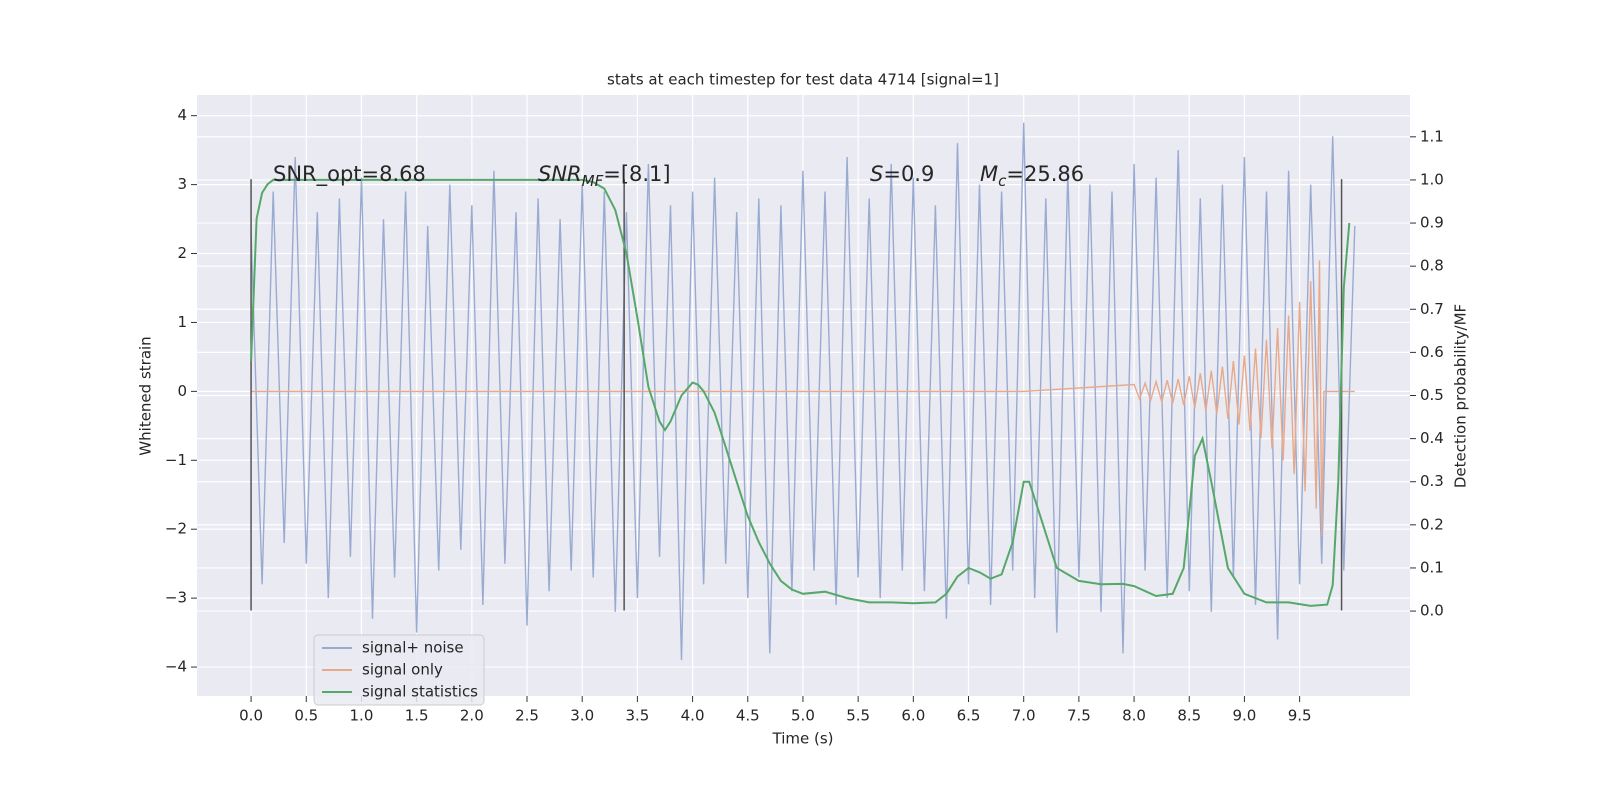 The image size is (1600, 804). I want to click on annotation: S=0.9, so click(902, 174).